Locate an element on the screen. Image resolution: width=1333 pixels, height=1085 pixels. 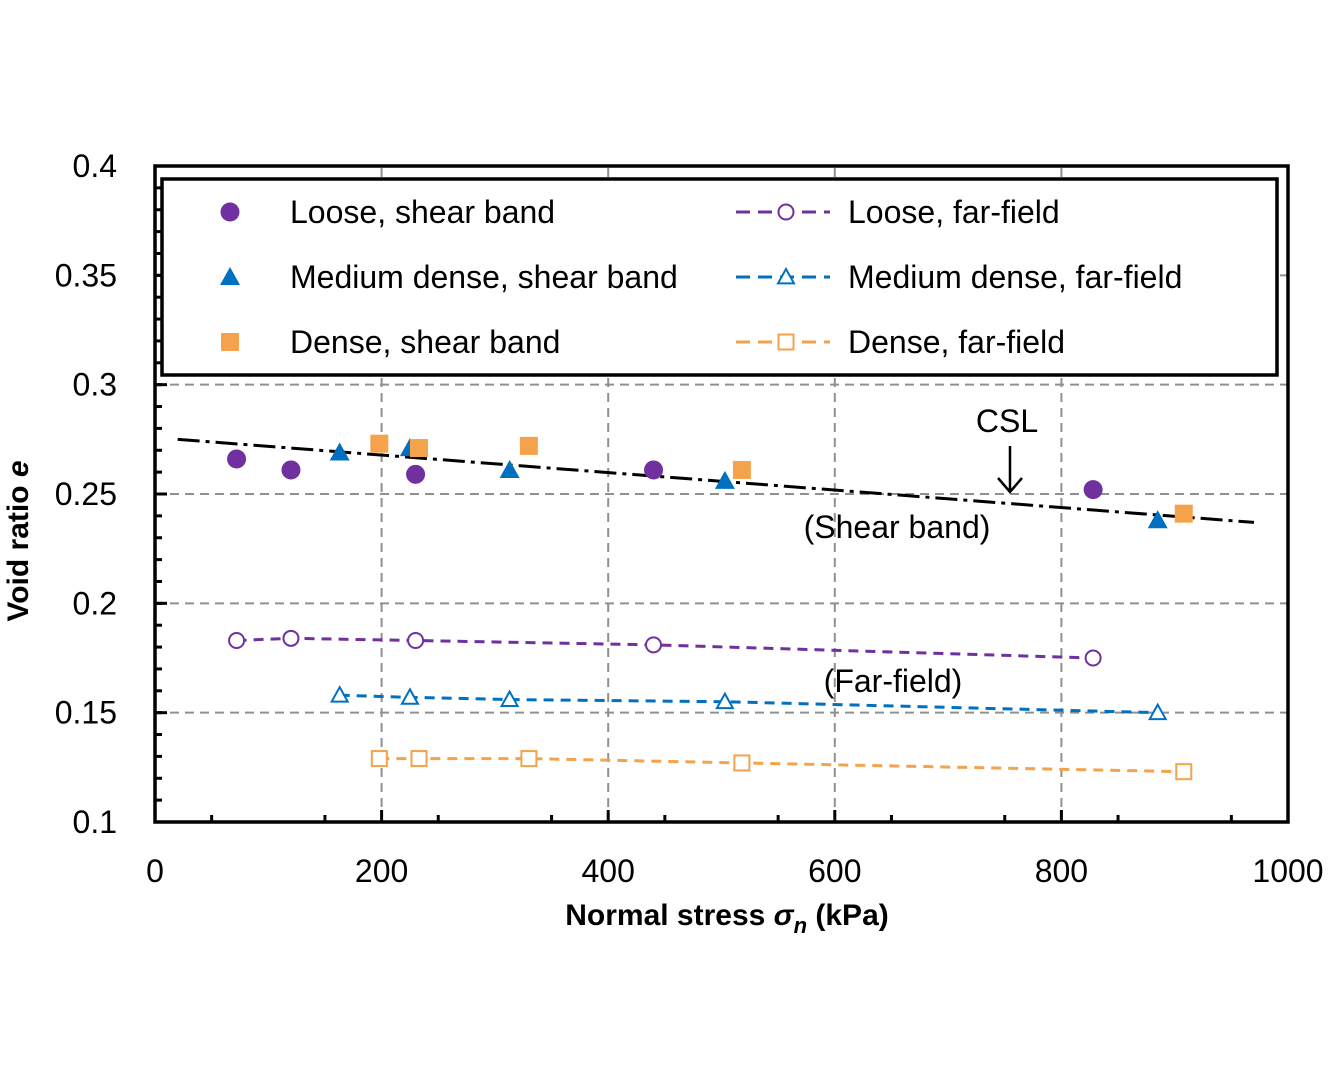
legend-entry: Loose, far-field is located at coordinates (898, 212).